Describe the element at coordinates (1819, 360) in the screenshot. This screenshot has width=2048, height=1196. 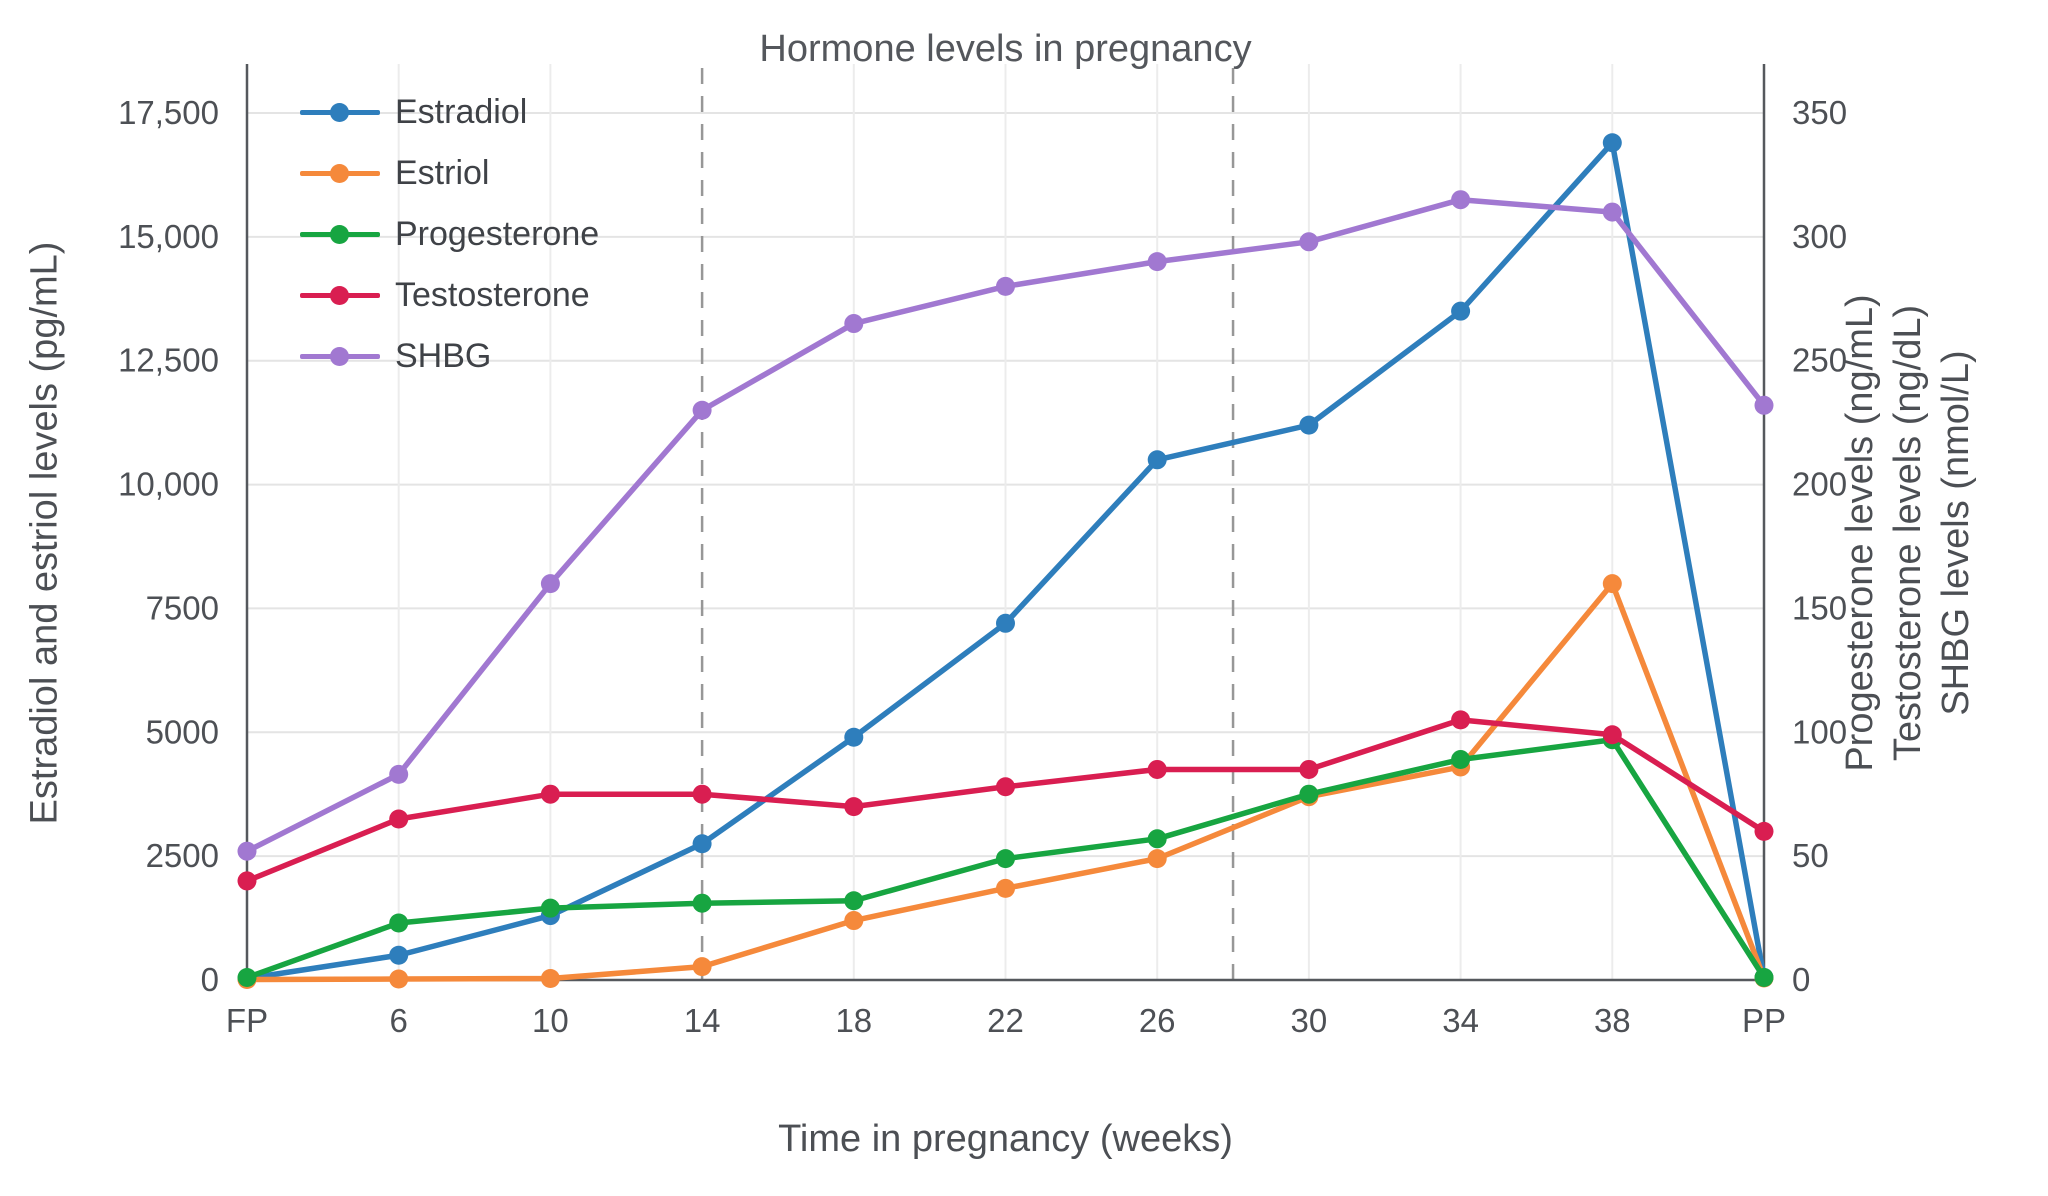
I see `right-axis-tick-label: 250` at that location.